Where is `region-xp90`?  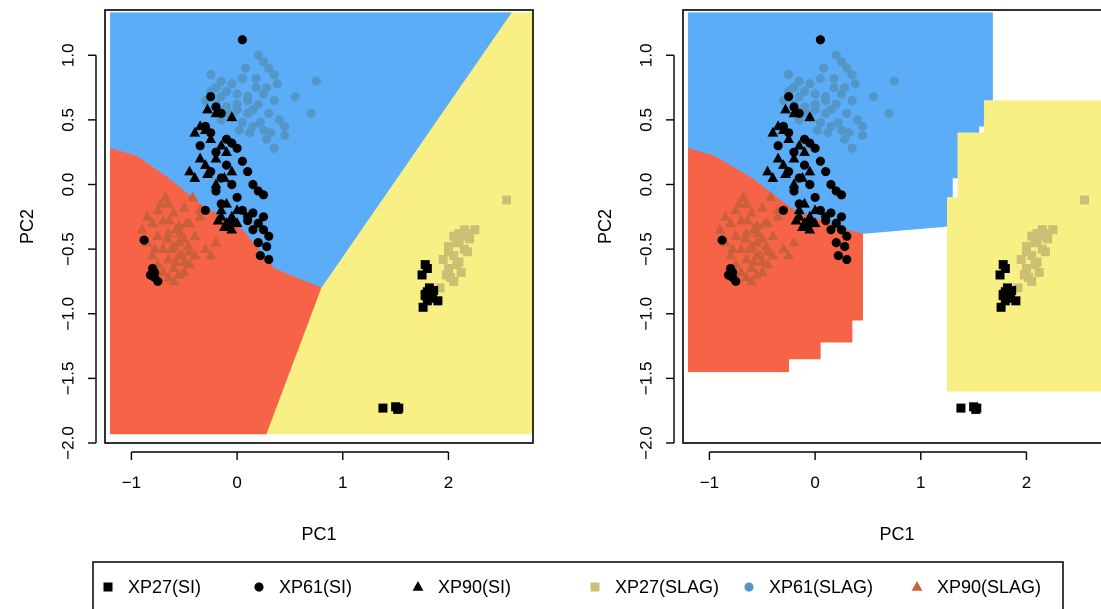
region-xp90 is located at coordinates (775, 260).